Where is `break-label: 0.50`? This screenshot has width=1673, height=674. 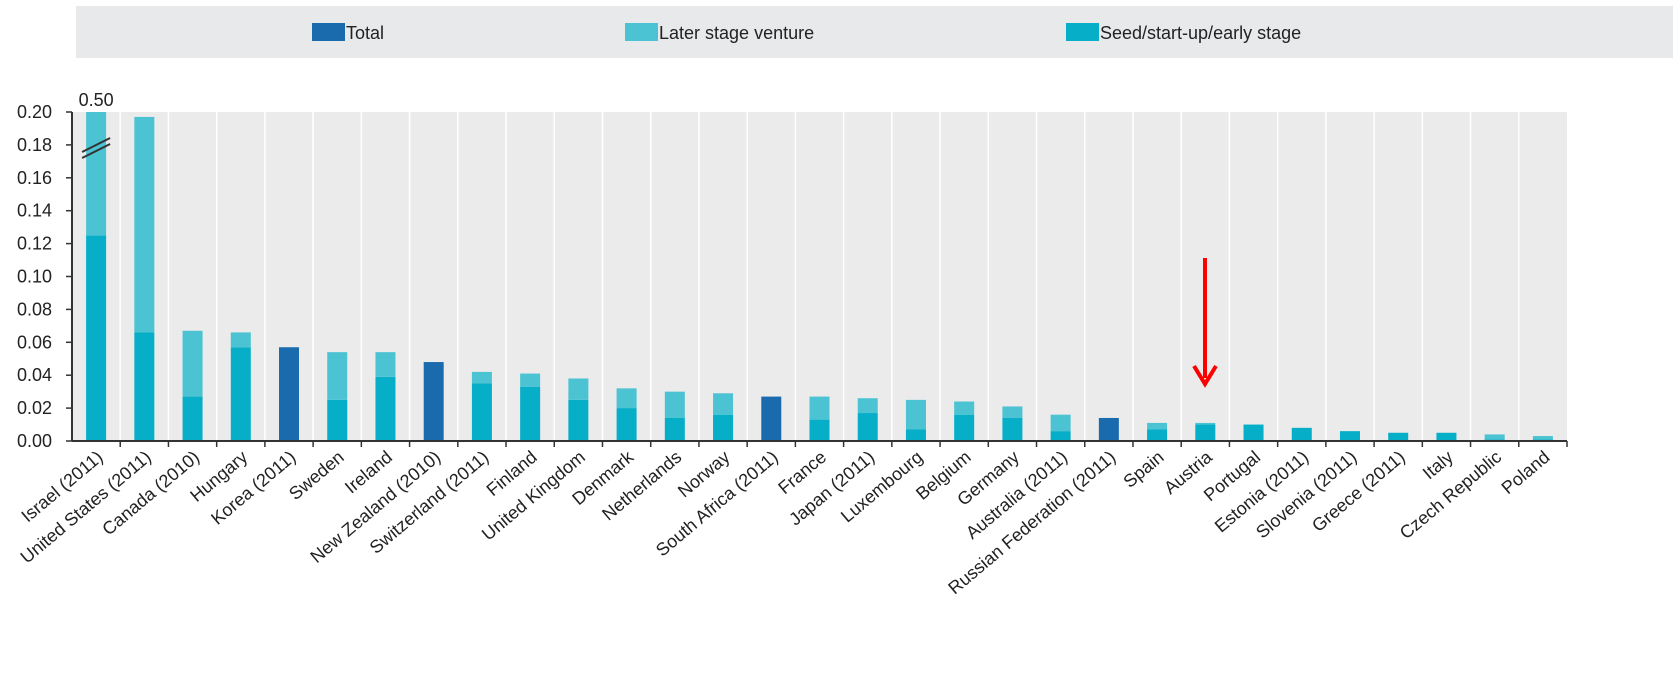 break-label: 0.50 is located at coordinates (96, 100).